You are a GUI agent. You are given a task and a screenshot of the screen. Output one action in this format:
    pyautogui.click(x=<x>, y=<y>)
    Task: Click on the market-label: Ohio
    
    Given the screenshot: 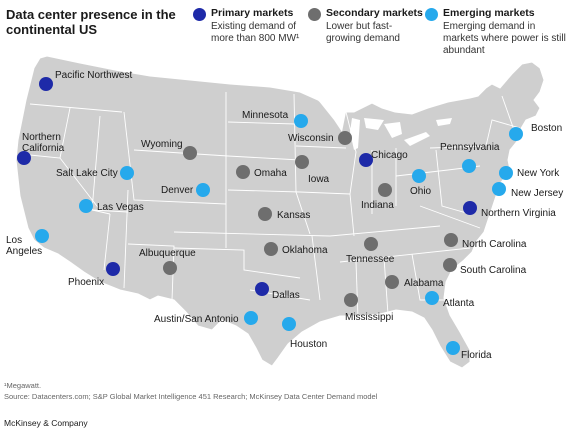 What is the action you would take?
    pyautogui.click(x=421, y=191)
    